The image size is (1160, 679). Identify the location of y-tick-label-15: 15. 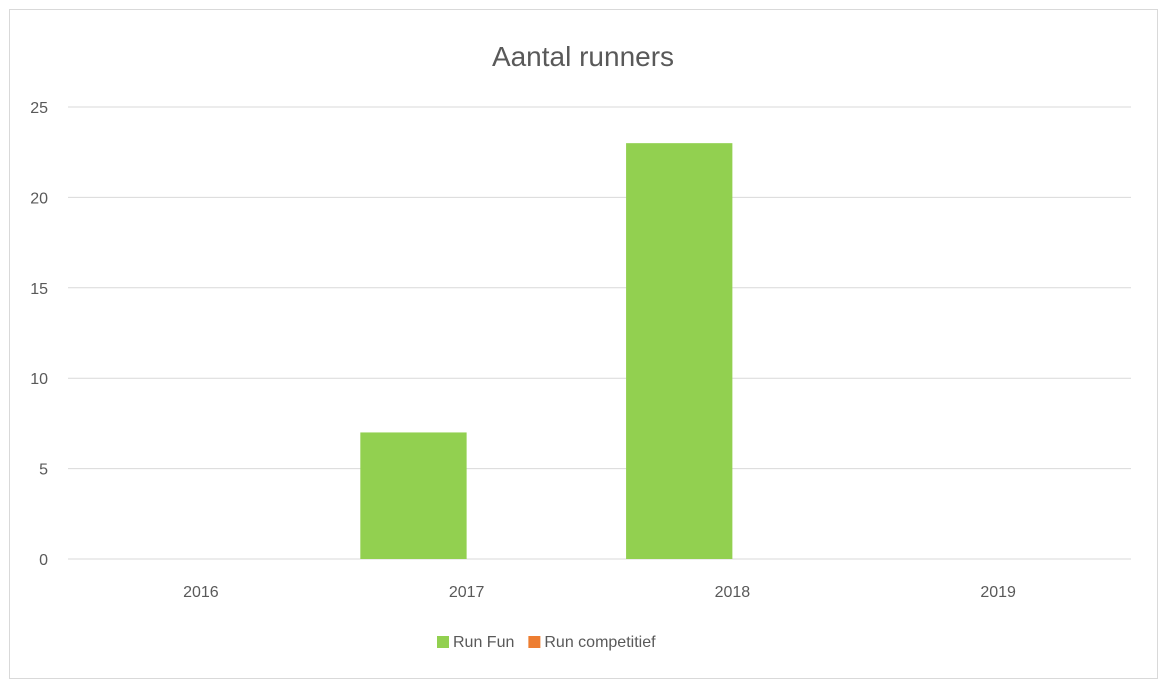
(39, 289).